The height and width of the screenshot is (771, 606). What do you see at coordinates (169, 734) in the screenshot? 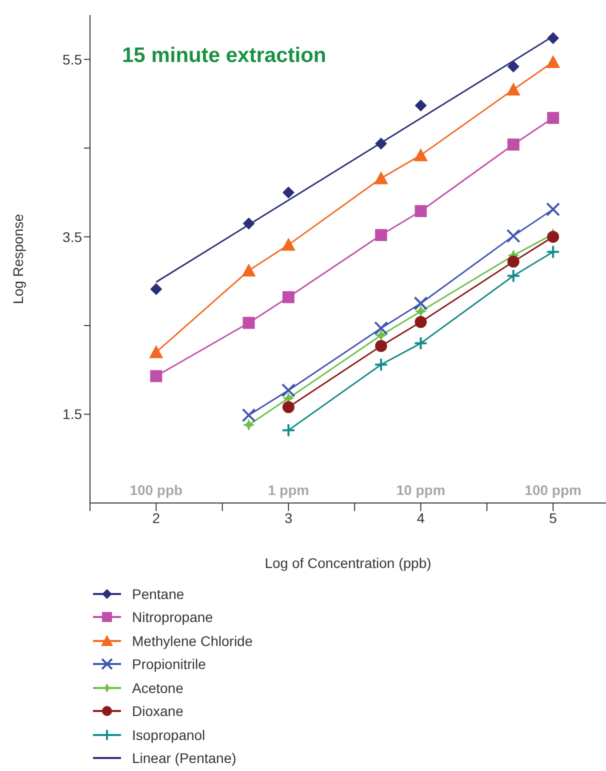
I see `legend-label: Isopropanol` at bounding box center [169, 734].